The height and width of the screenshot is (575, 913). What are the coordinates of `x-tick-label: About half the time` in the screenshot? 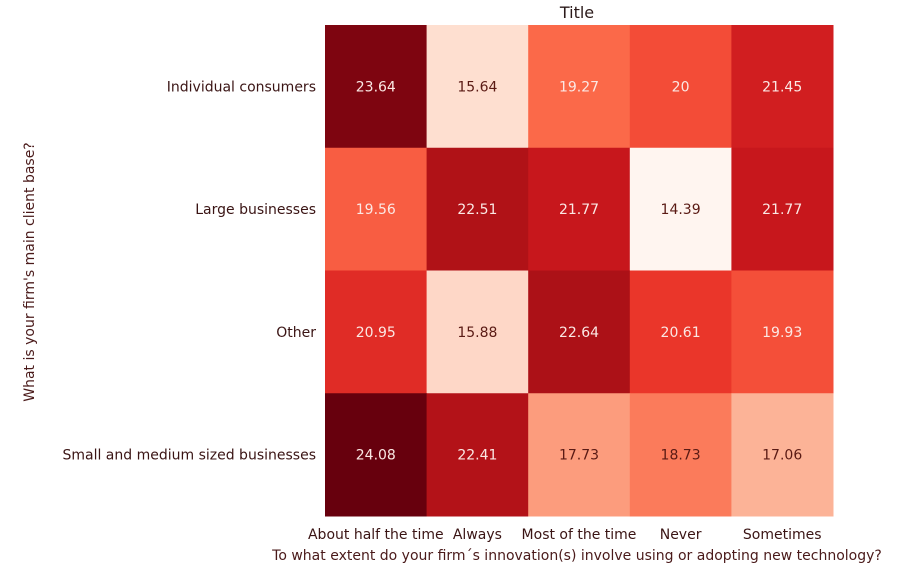 It's located at (376, 535).